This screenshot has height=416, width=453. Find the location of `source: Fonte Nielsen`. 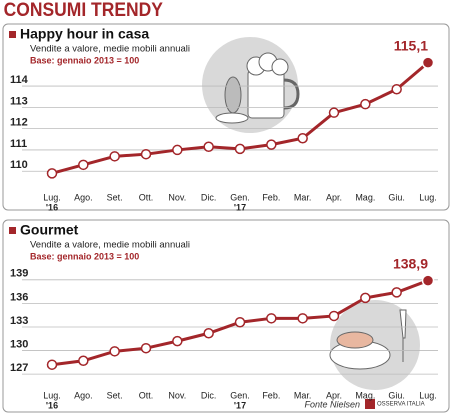

source: Fonte Nielsen is located at coordinates (332, 404).